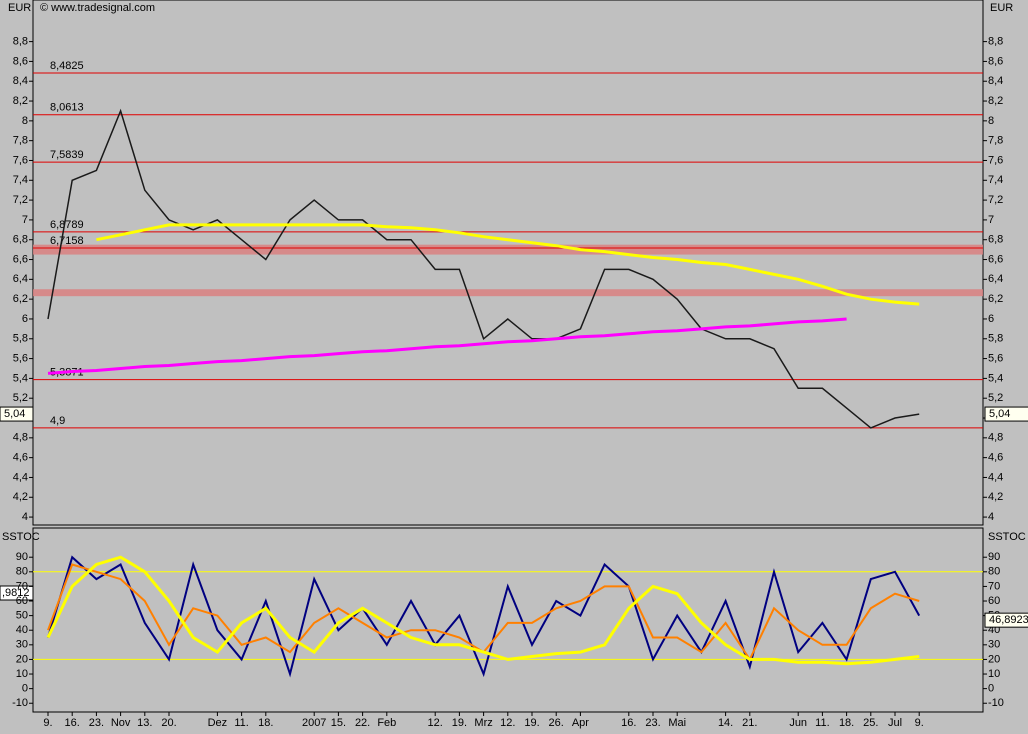  What do you see at coordinates (798, 723) in the screenshot?
I see `x-tick-label: Jun` at bounding box center [798, 723].